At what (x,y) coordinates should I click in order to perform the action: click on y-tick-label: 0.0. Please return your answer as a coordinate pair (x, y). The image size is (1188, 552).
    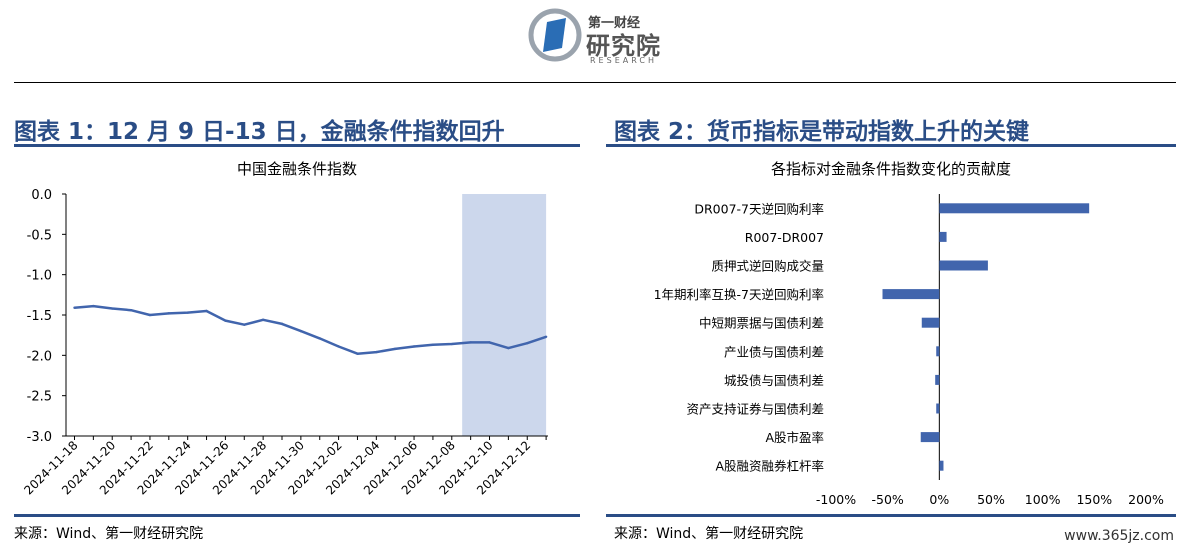
    Looking at the image, I should click on (41, 195).